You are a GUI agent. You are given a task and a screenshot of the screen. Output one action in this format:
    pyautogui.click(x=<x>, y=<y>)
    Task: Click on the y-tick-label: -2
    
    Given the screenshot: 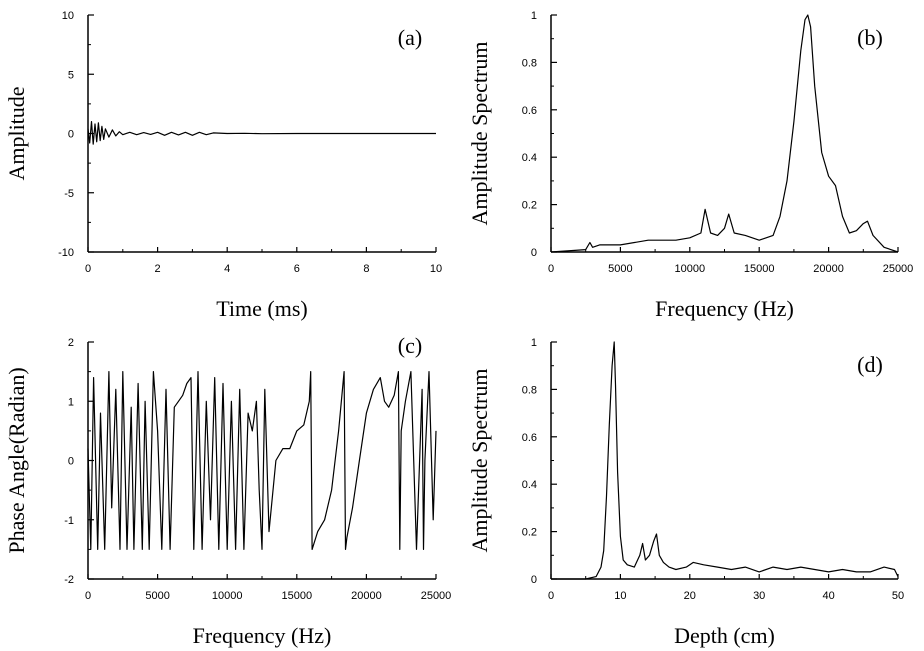 What is the action you would take?
    pyautogui.click(x=69, y=580)
    